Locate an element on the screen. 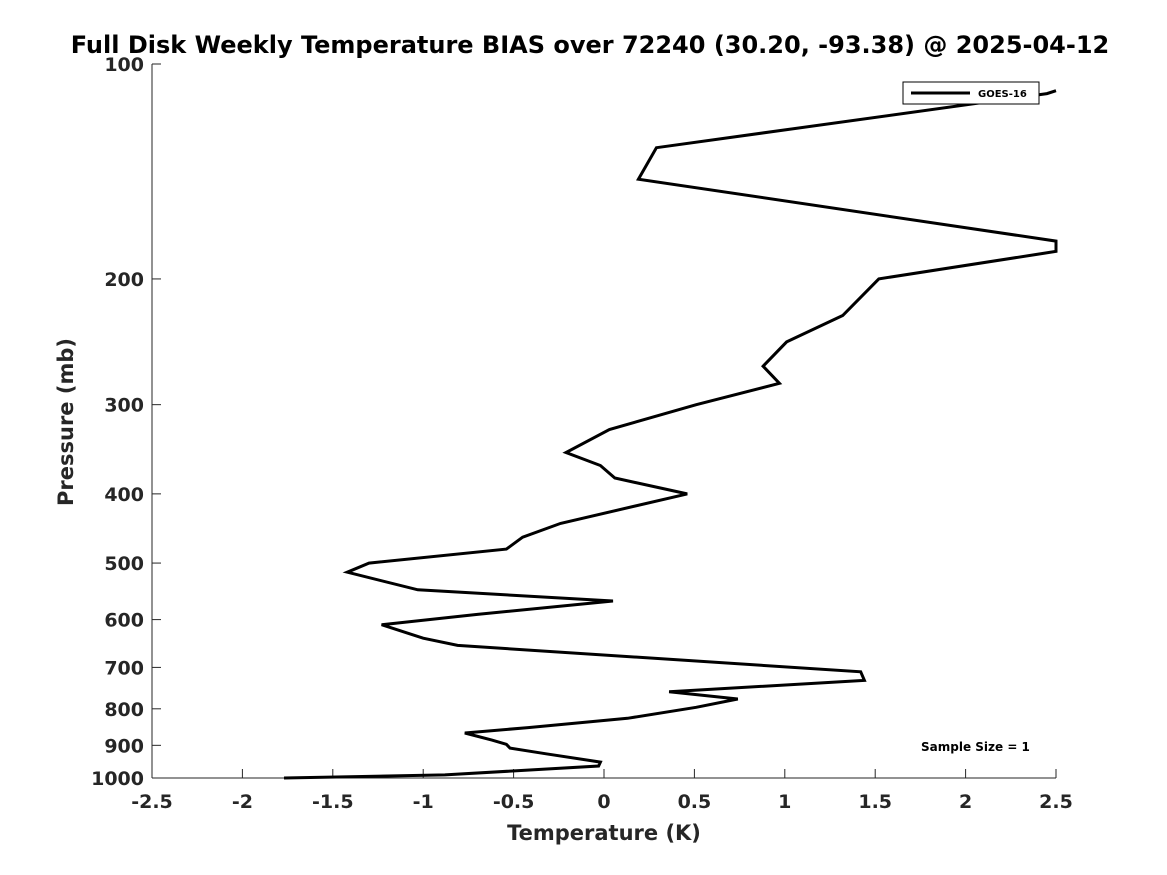  x-axis-label: Temperature (K) is located at coordinates (604, 833).